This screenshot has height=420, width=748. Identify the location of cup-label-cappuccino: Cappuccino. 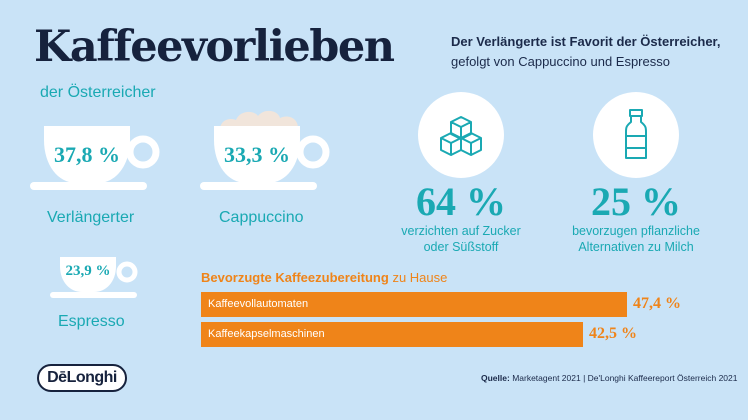
(261, 217).